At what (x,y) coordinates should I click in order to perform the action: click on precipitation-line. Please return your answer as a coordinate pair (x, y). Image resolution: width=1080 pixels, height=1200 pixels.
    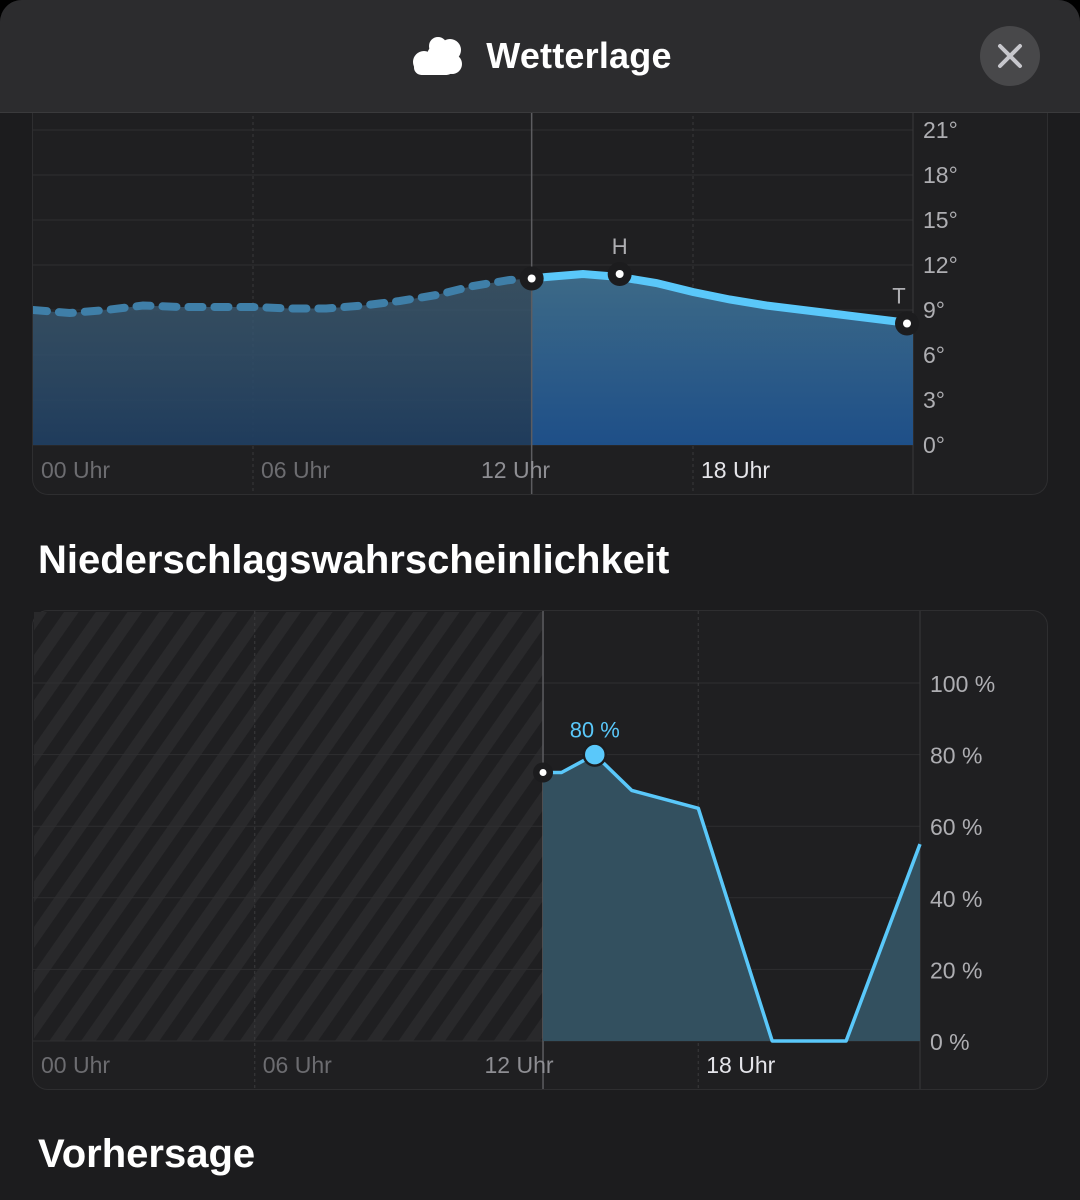
    Looking at the image, I should click on (732, 897).